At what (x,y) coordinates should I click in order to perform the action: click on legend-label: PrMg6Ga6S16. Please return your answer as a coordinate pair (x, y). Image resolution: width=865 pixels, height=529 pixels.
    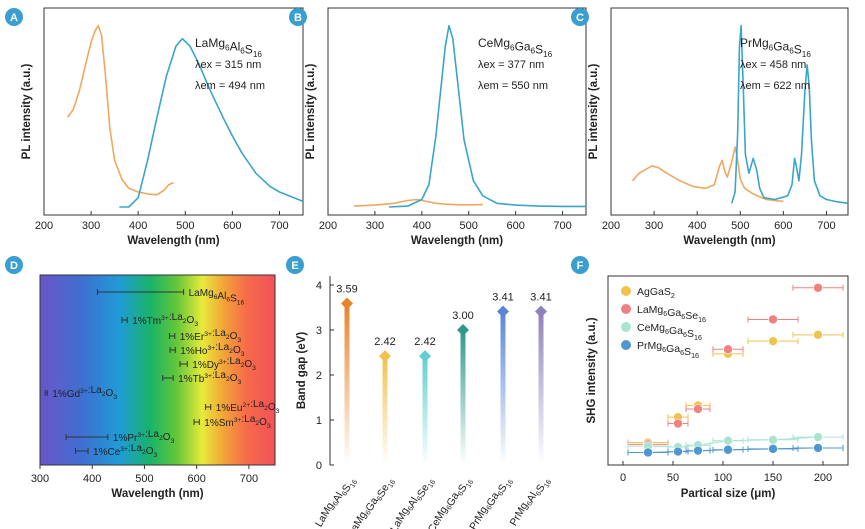
    Looking at the image, I should click on (668, 350).